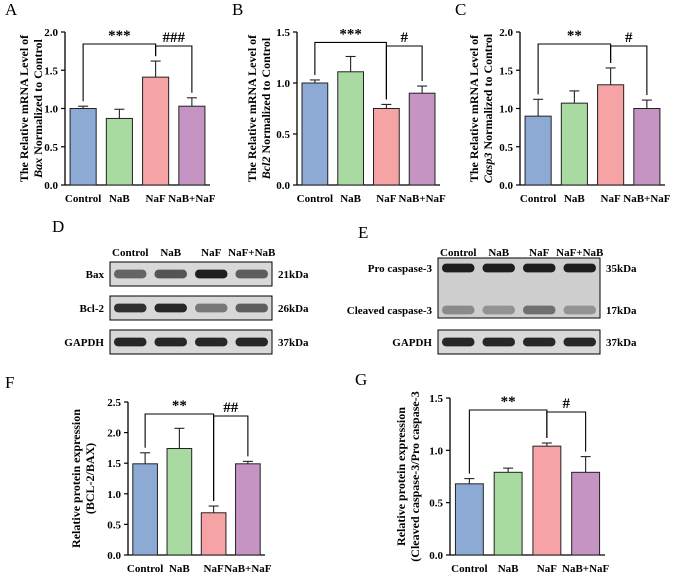 This screenshot has height=576, width=685. Describe the element at coordinates (58, 226) in the screenshot. I see `panel-label: D` at that location.